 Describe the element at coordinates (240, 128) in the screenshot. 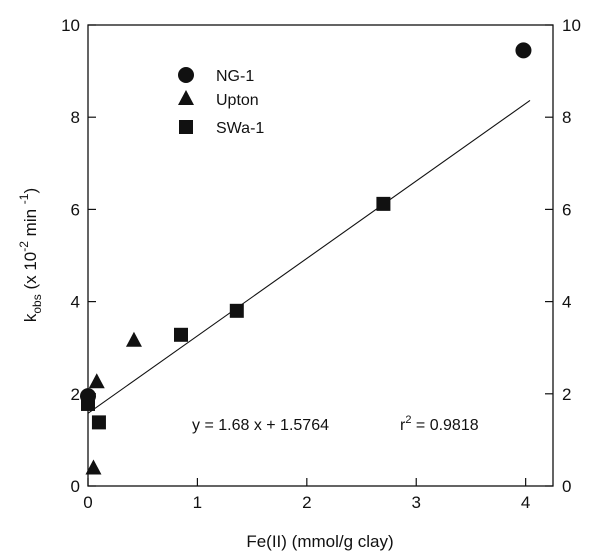

I see `legend-label-swa1: SWa-1` at that location.